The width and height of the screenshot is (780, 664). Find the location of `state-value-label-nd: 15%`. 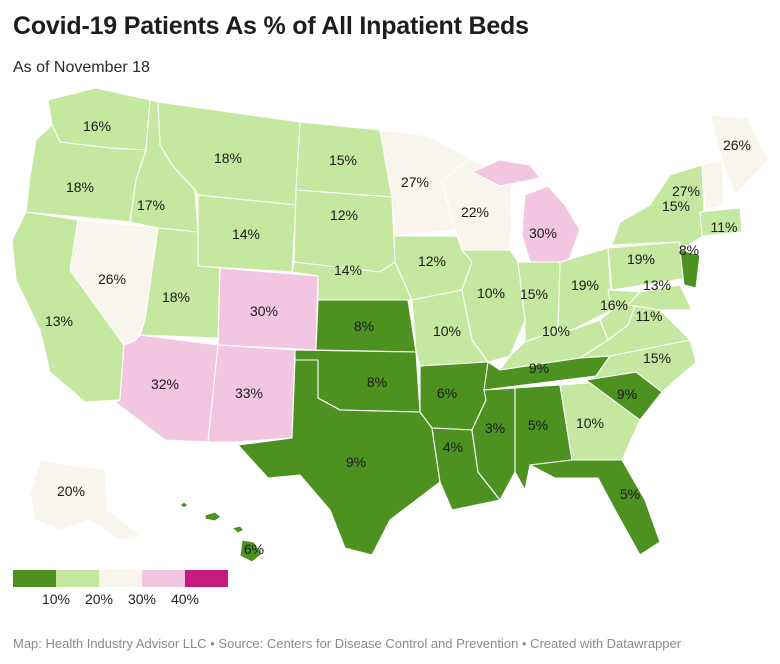

state-value-label-nd: 15% is located at coordinates (343, 160).